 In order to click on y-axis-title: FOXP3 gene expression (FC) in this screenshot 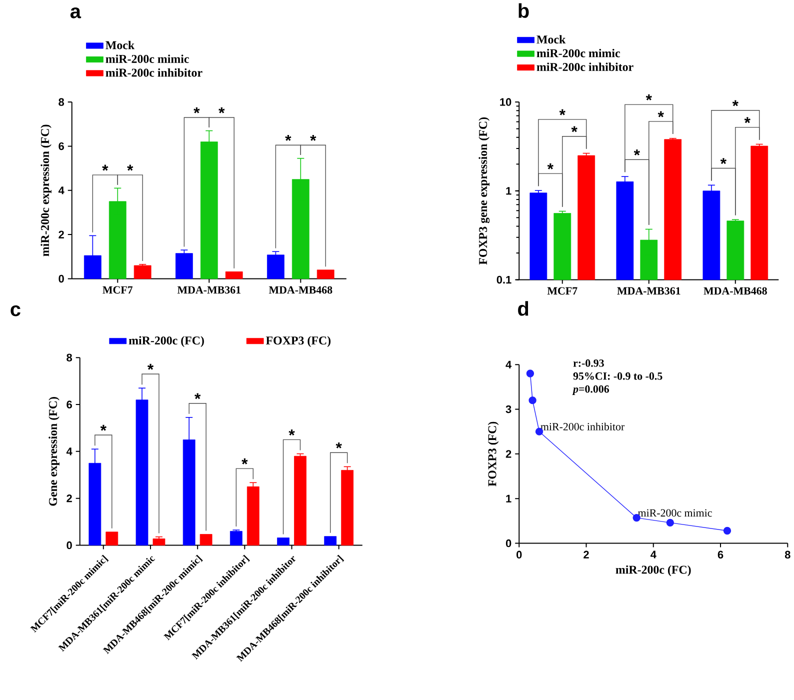, I will do `click(484, 191)`.